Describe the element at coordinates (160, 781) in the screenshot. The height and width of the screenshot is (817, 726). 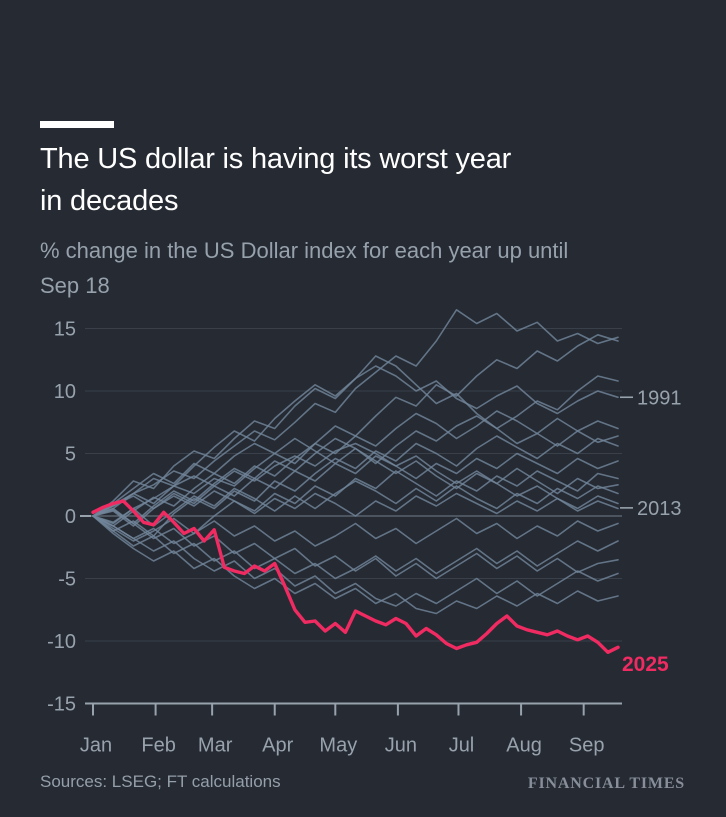
I see `sources-note: Sources: LSEG; FT calculations` at that location.